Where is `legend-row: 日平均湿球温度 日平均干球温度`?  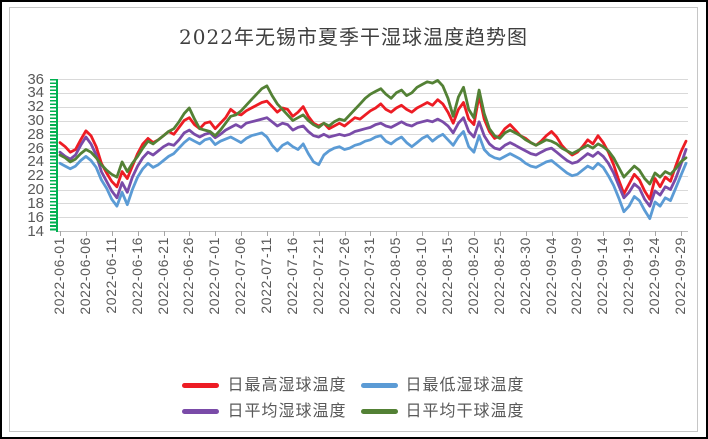
legend-row: 日平均湿球温度 日平均干球温度 is located at coordinates (353, 411).